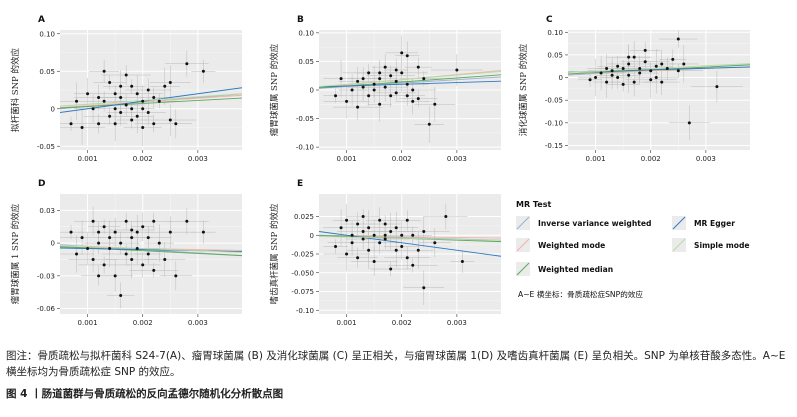  Describe the element at coordinates (659, 68) in the screenshot. I see `regression-line-simple-mode` at that location.